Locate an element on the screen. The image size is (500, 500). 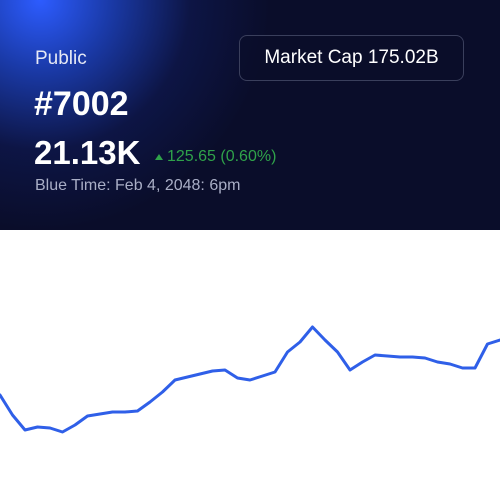
price: 21.13K is located at coordinates (87, 152).